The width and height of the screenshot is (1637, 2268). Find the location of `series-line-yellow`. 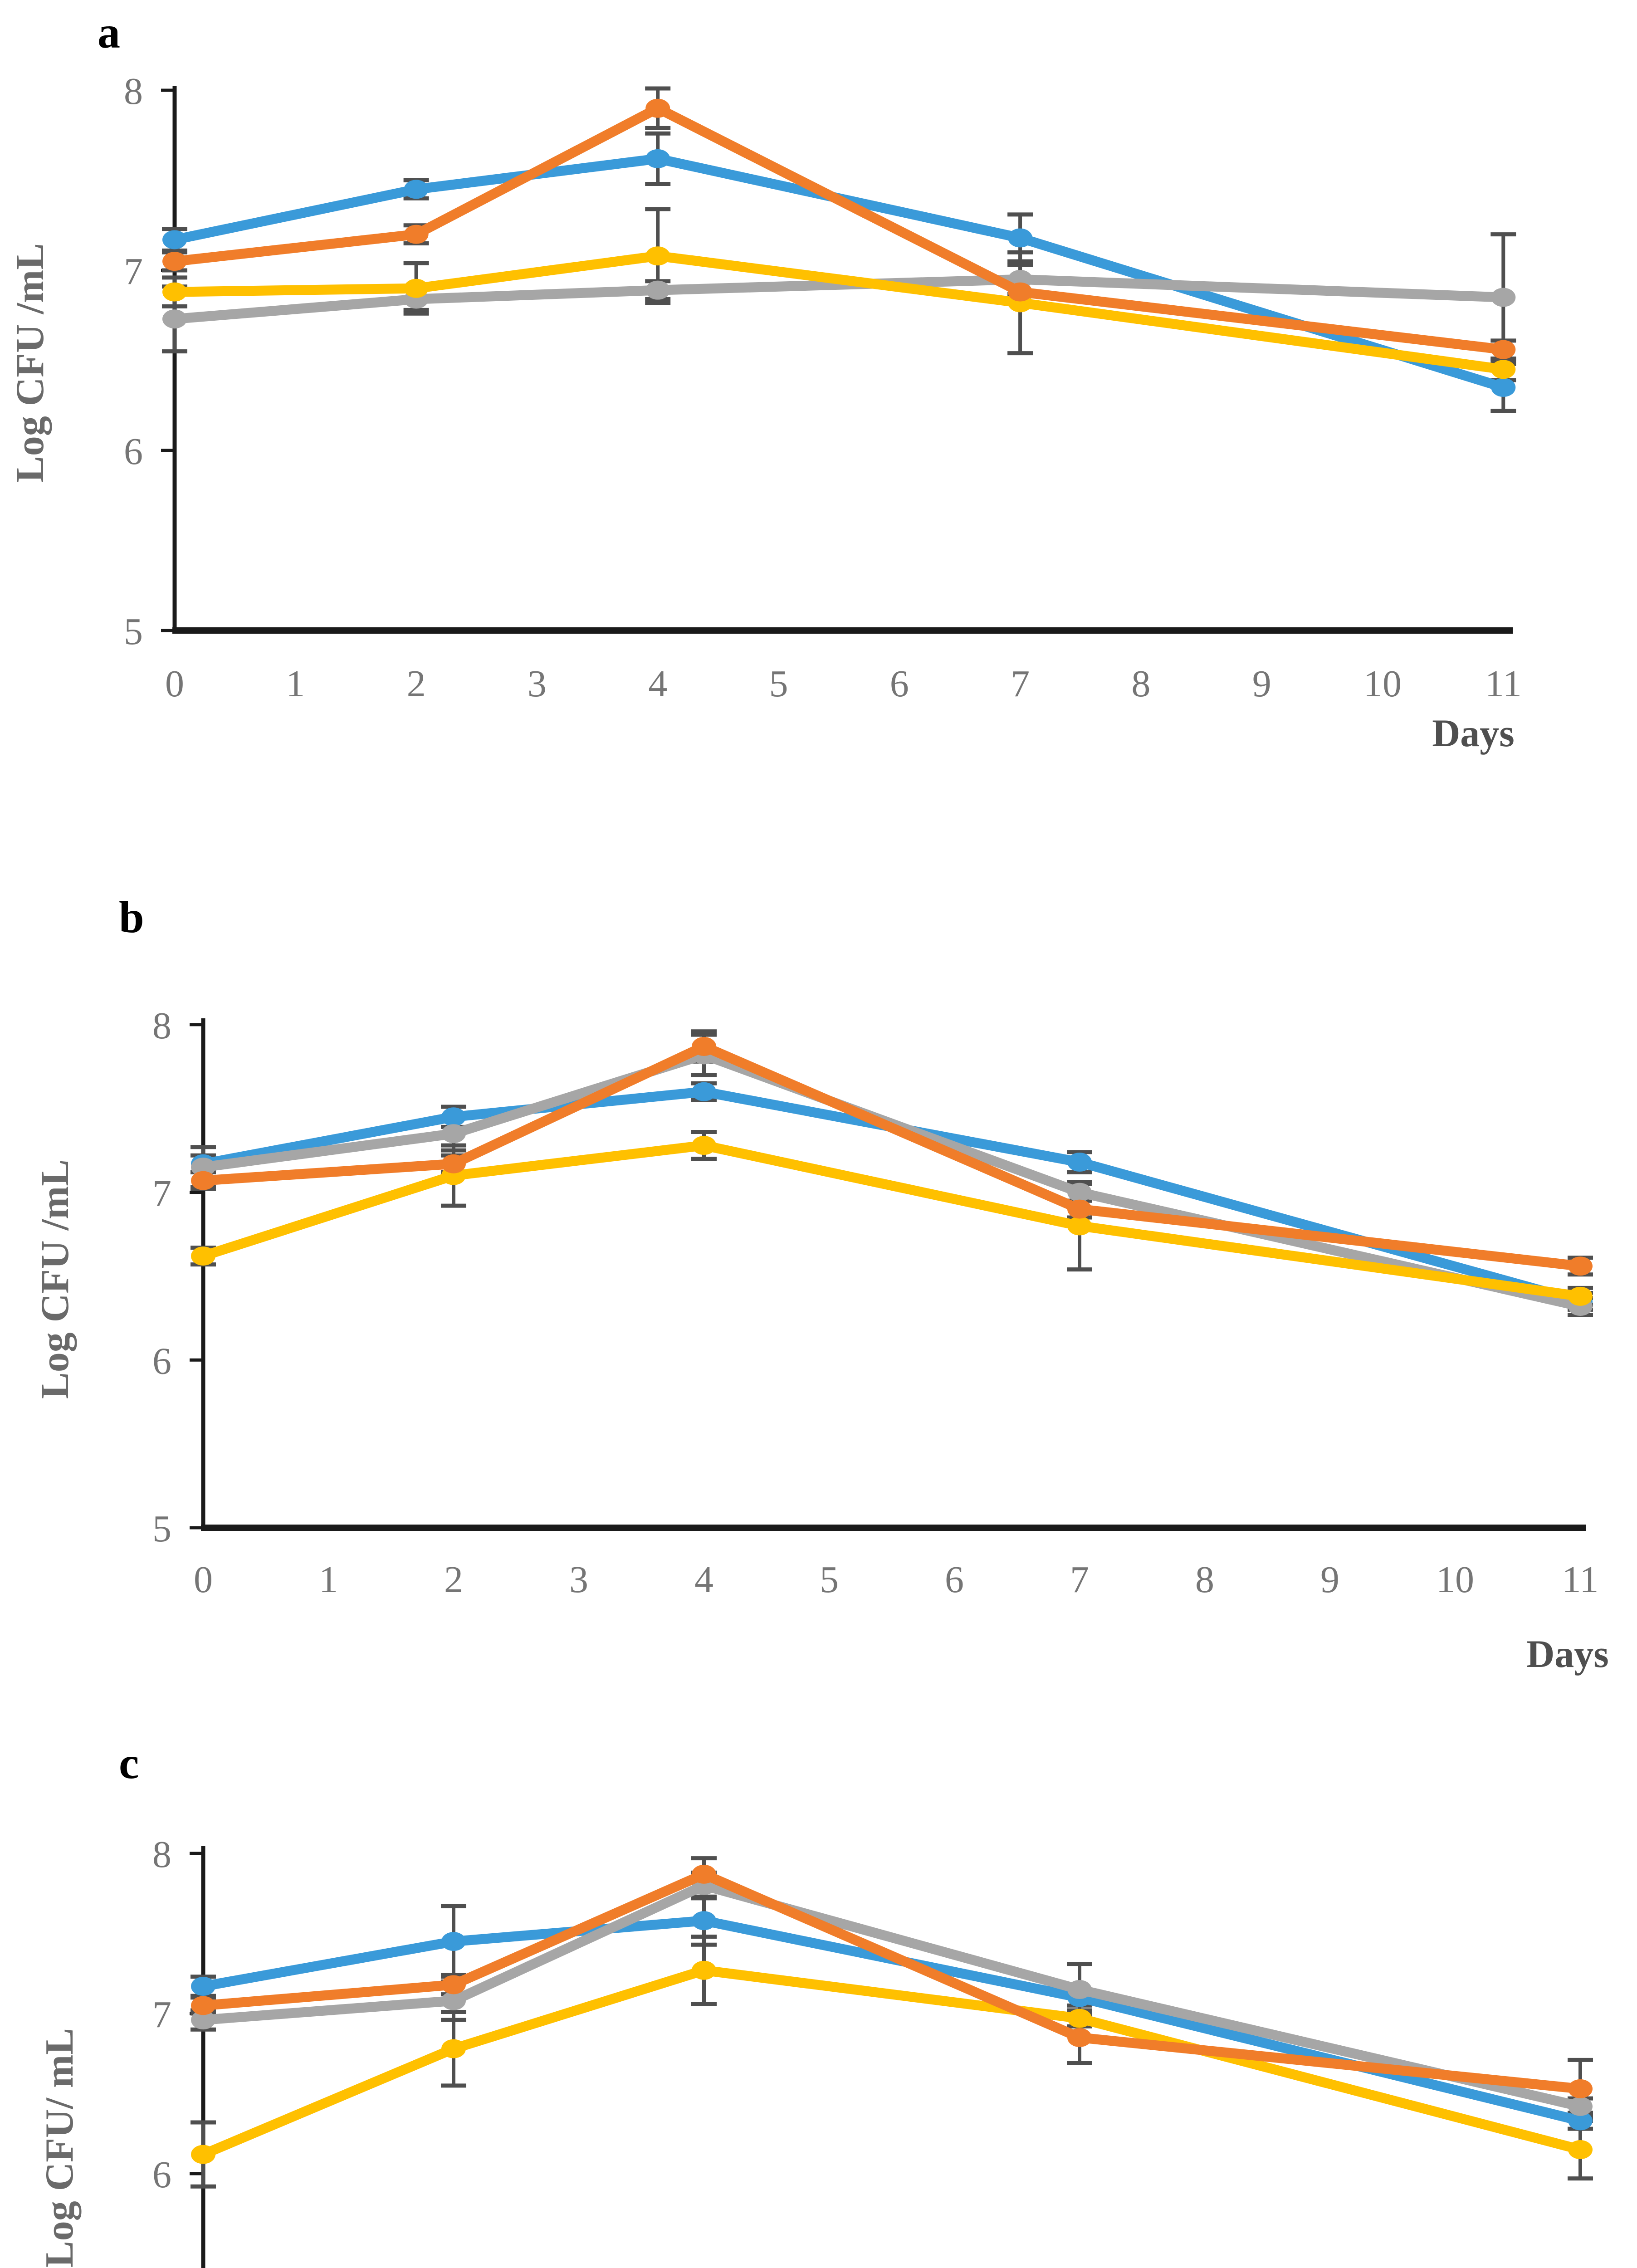

series-line-yellow is located at coordinates (839, 313).